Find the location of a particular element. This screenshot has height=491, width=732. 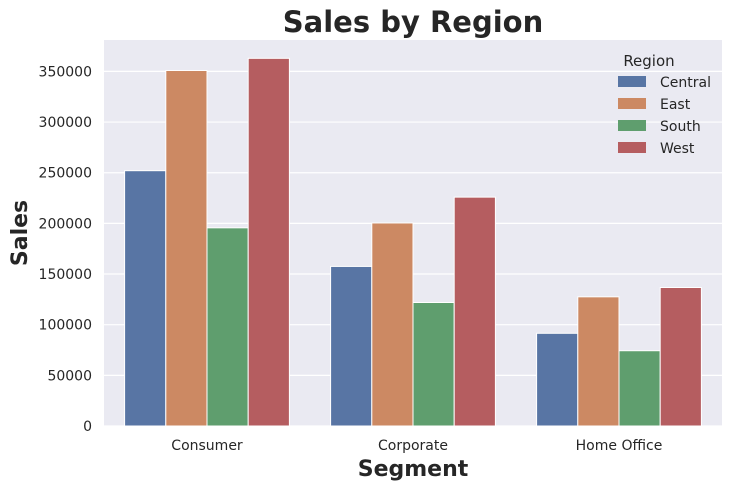

y-tick-label: 250000 is located at coordinates (65, 174).